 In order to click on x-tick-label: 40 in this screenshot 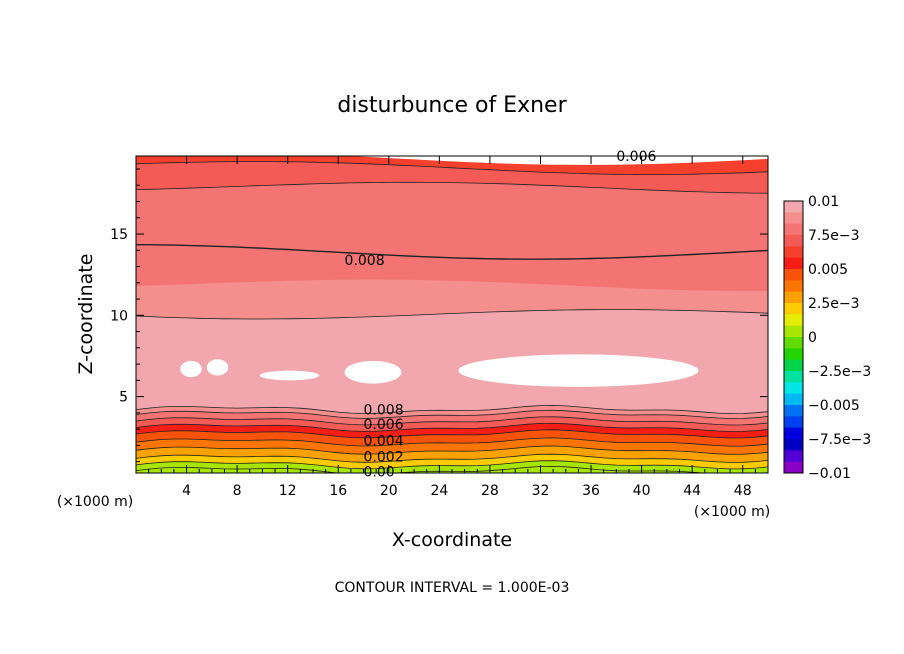, I will do `click(642, 491)`.